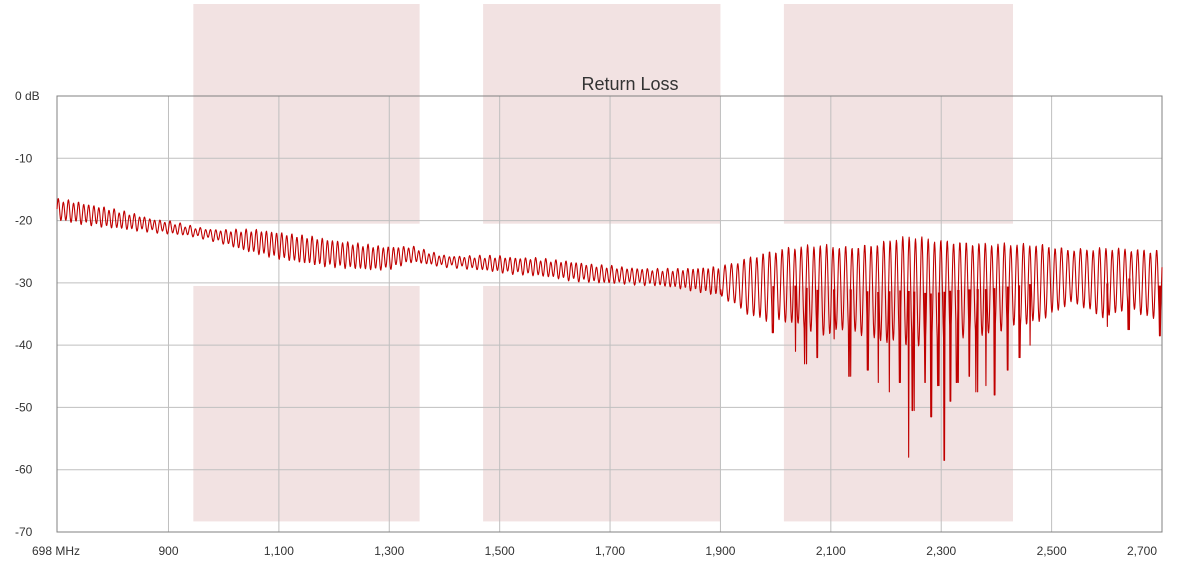 The height and width of the screenshot is (571, 1193). Describe the element at coordinates (24, 345) in the screenshot. I see `y-tick-label: -40` at that location.